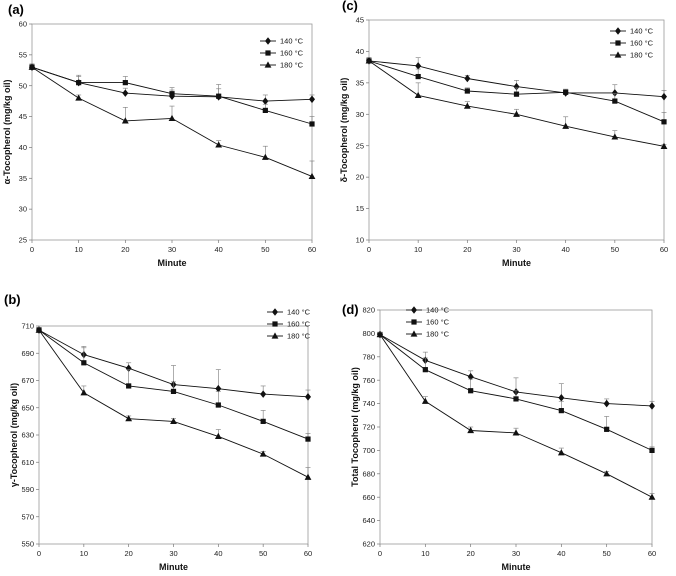 This screenshot has width=676, height=576. I want to click on y-axis-label: Total Tocopherol (mg/kg oil), so click(355, 427).